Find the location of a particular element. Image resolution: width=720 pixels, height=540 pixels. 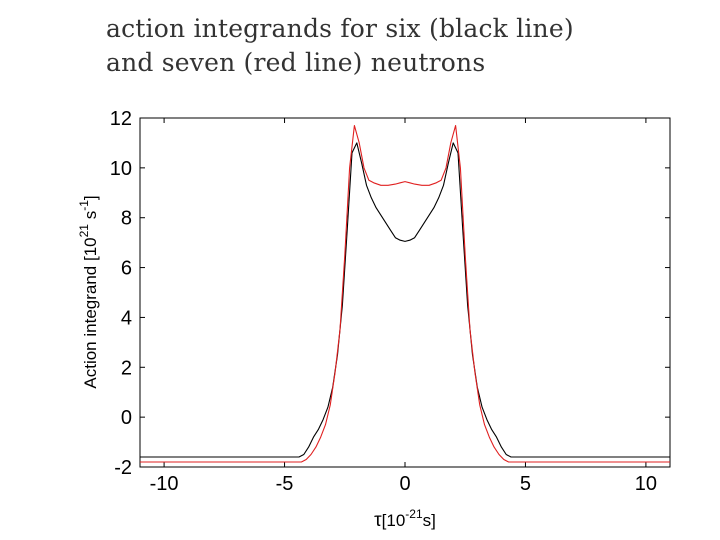

y-axis-label-main: Action integrand [10 is located at coordinates (90, 312).